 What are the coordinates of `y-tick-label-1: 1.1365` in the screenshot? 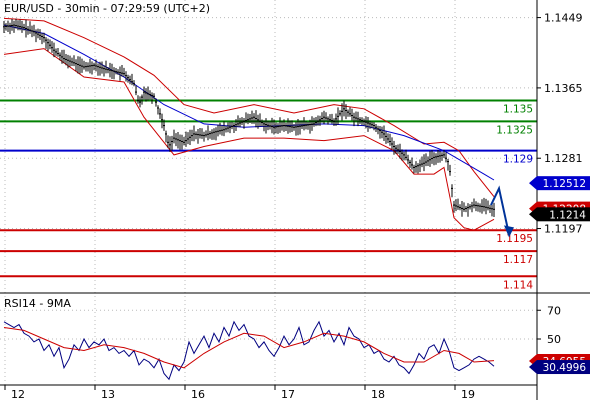 It's located at (563, 88).